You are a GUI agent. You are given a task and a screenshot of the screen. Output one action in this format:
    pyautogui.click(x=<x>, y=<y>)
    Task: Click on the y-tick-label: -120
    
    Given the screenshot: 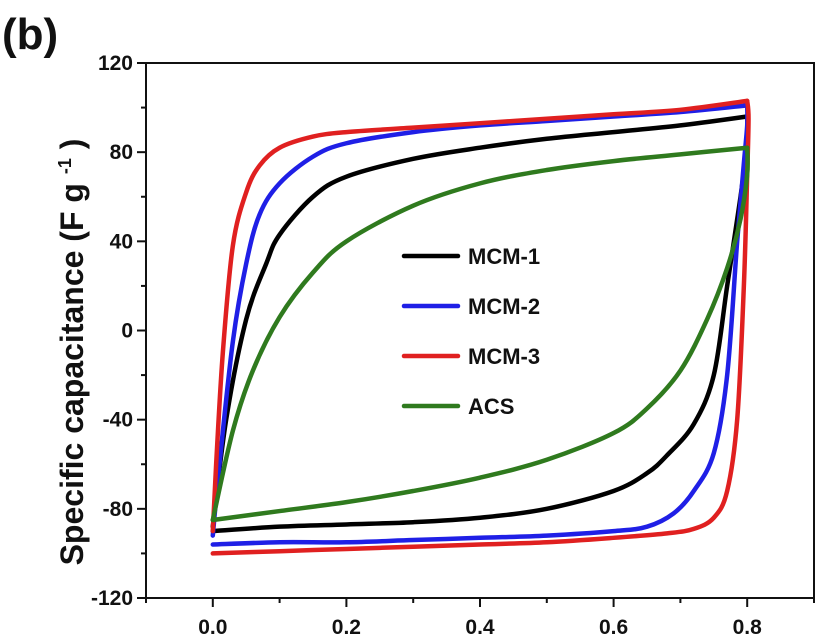 What is the action you would take?
    pyautogui.click(x=112, y=598)
    